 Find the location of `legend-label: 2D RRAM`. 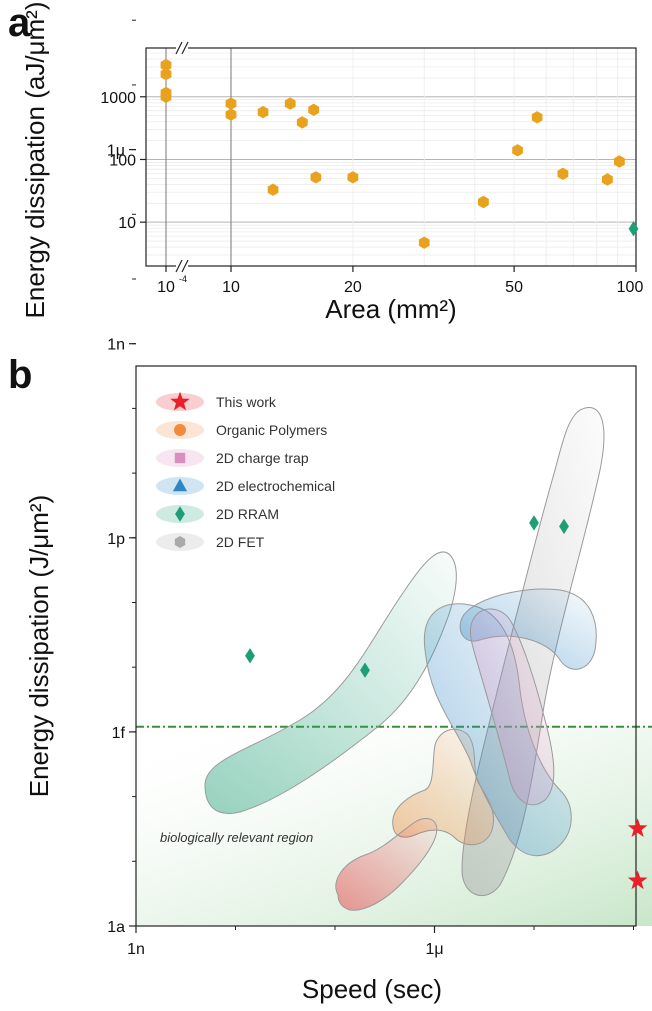

legend-label: 2D RRAM is located at coordinates (247, 514).